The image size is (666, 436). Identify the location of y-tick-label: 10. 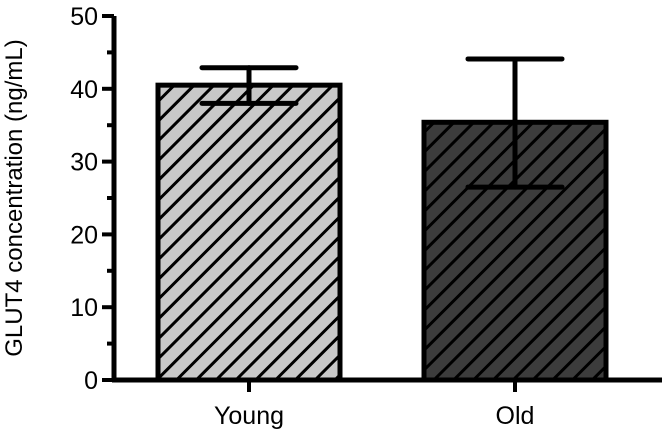
(84, 308).